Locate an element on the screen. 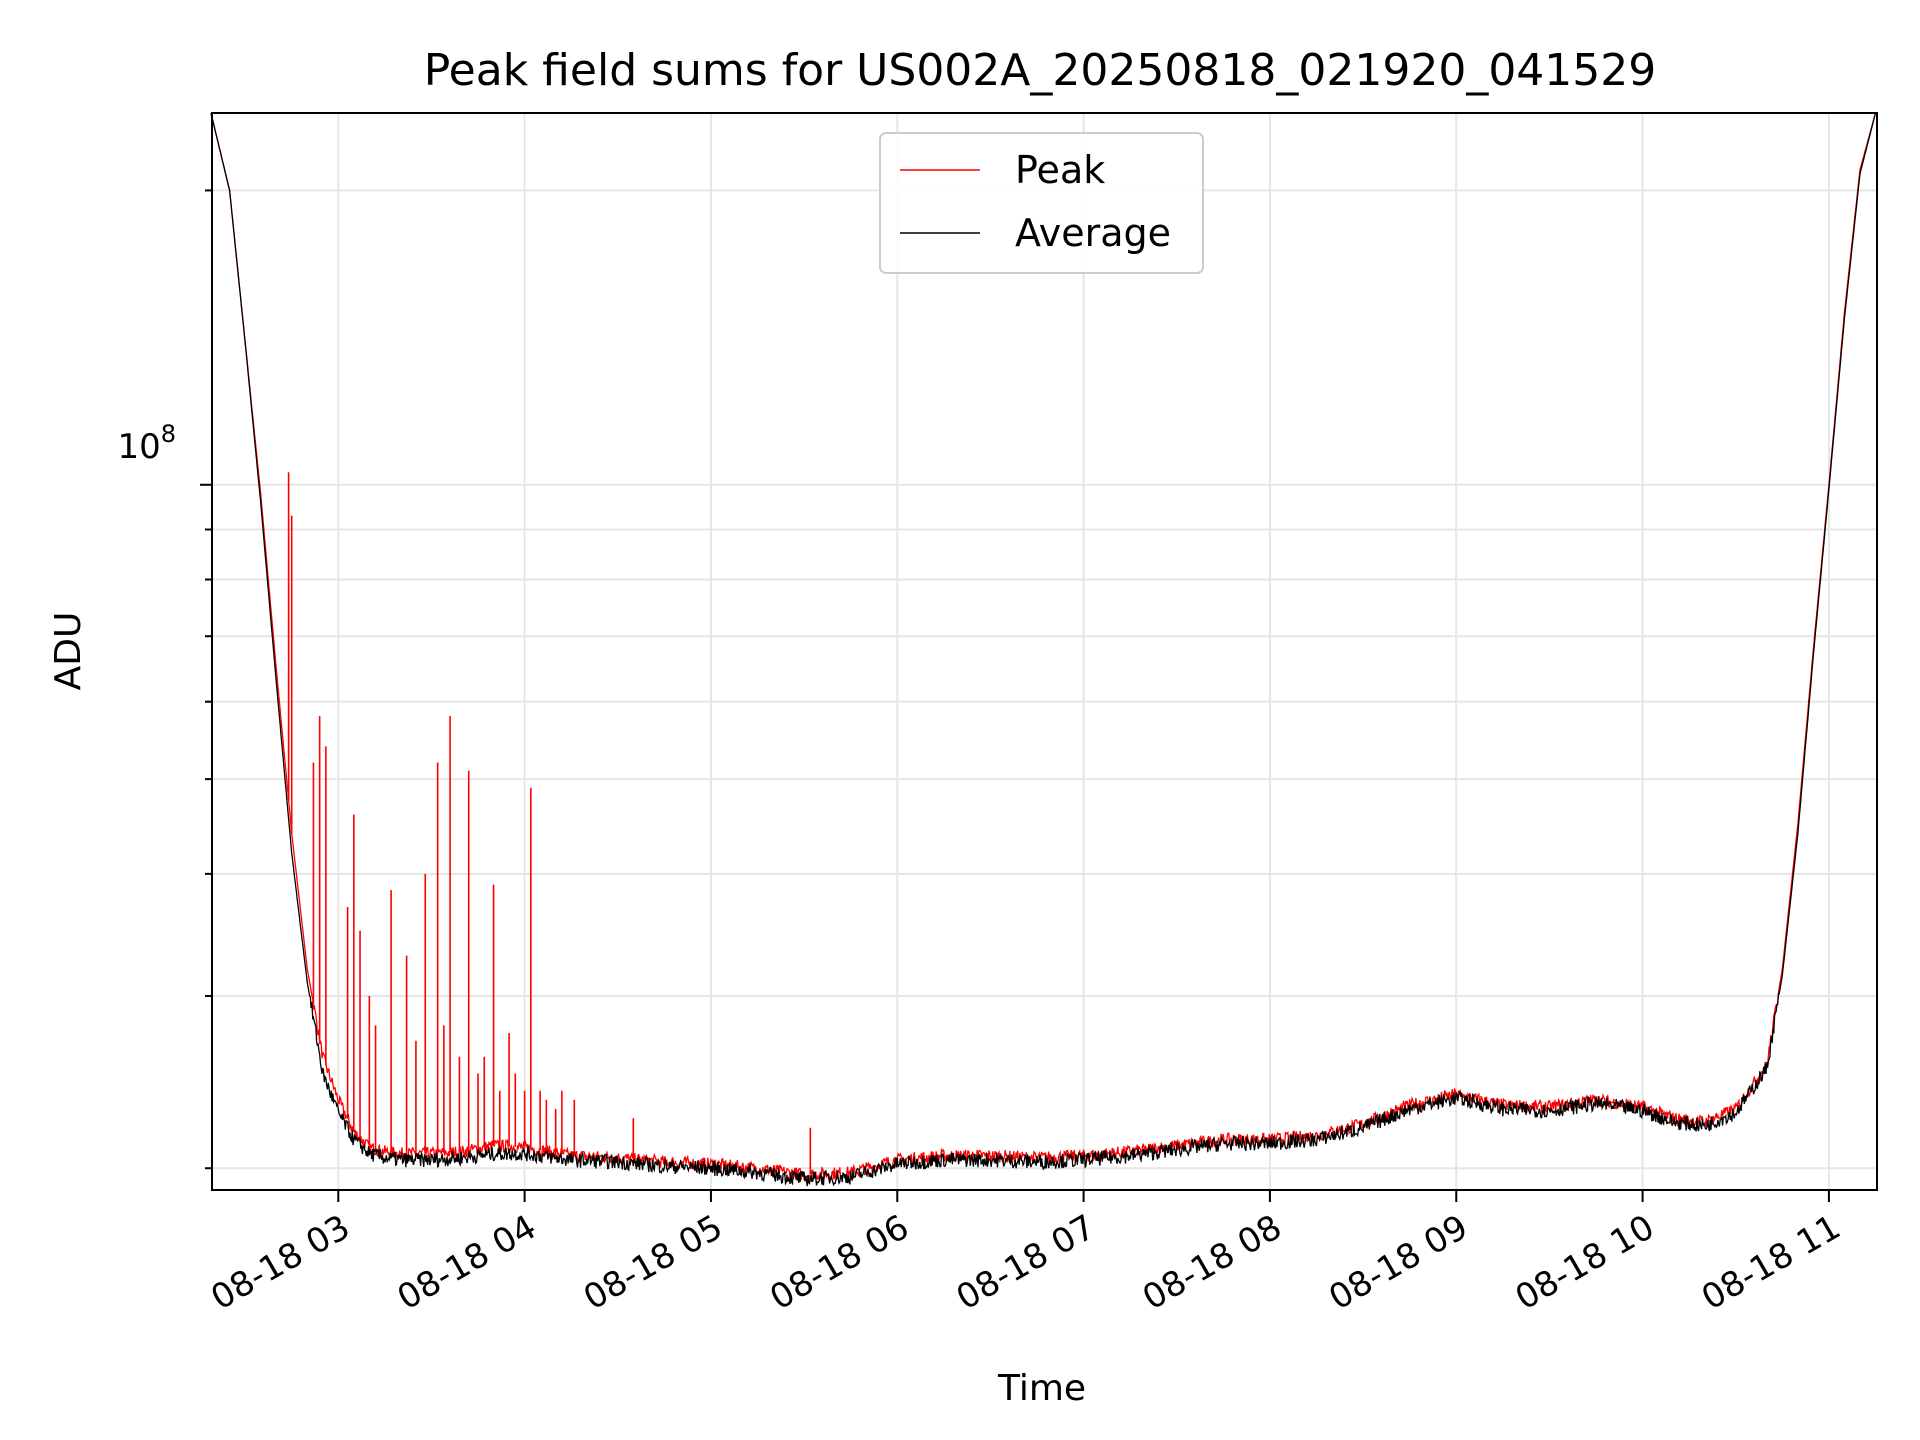 The image size is (1920, 1440). legend-label-peak: Peak is located at coordinates (1060, 170).